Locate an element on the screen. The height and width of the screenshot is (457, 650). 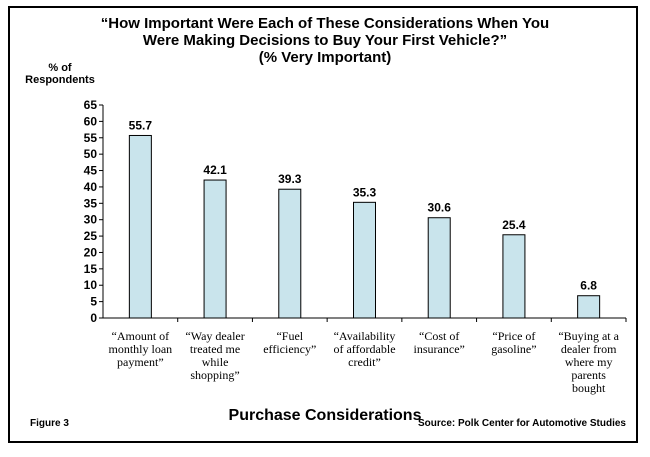
category-label: parents is located at coordinates (588, 375).